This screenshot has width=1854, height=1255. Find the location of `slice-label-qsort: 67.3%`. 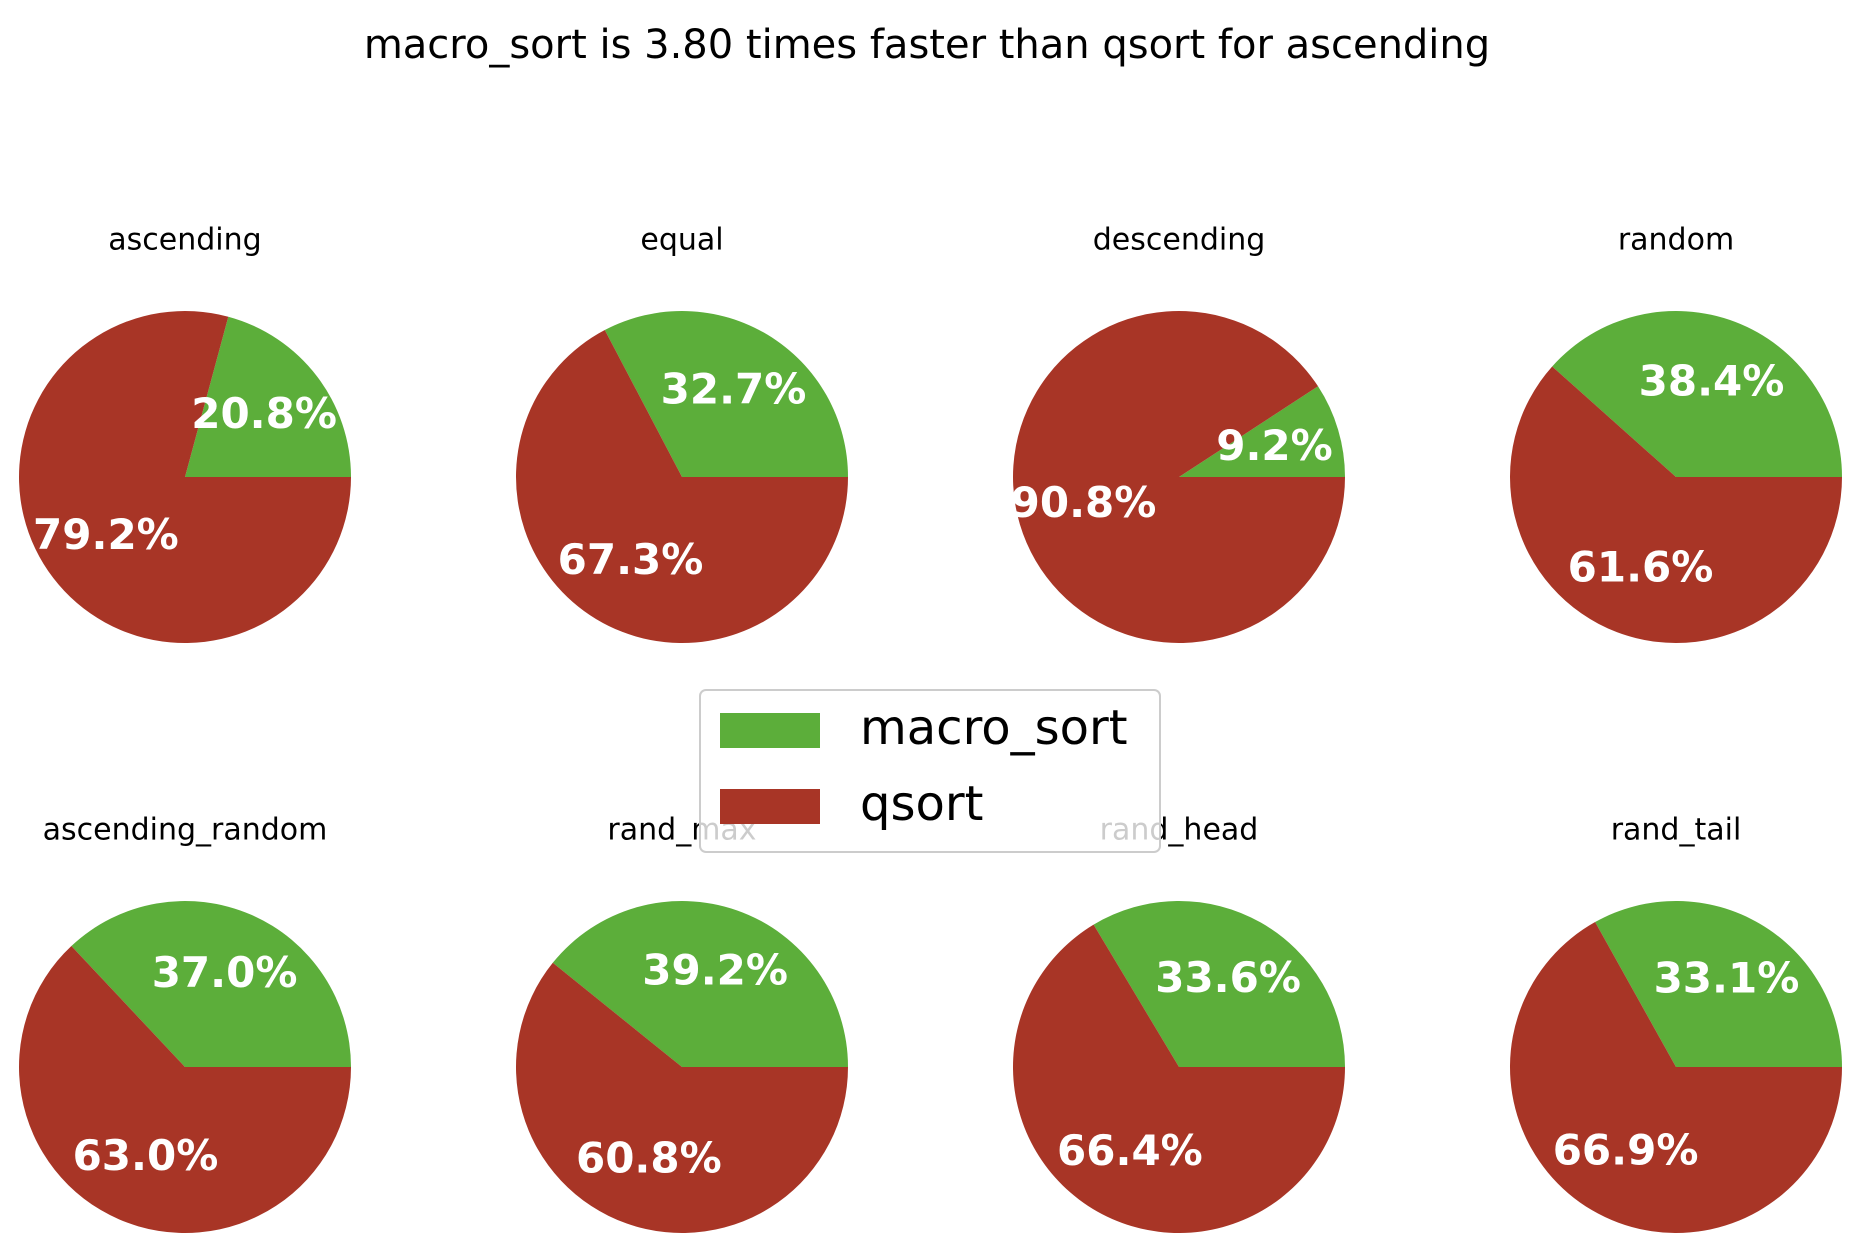

slice-label-qsort: 67.3% is located at coordinates (631, 559).